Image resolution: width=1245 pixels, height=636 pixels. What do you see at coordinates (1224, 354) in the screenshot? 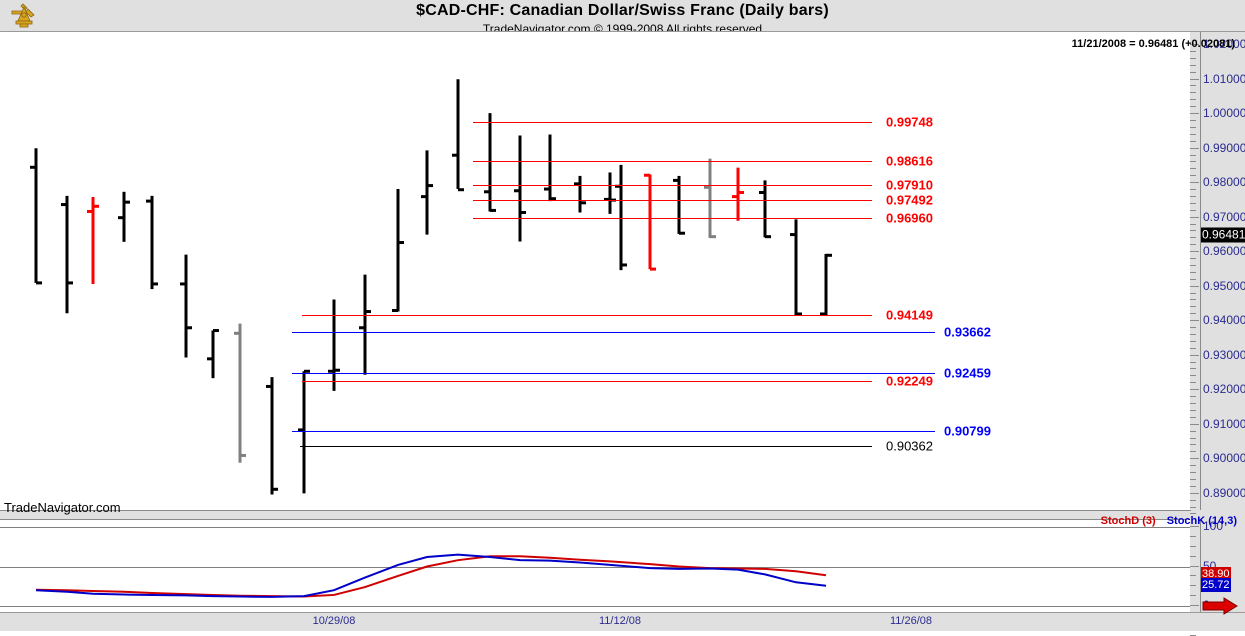
I see `price-axis-label: 0.93000` at bounding box center [1224, 354].